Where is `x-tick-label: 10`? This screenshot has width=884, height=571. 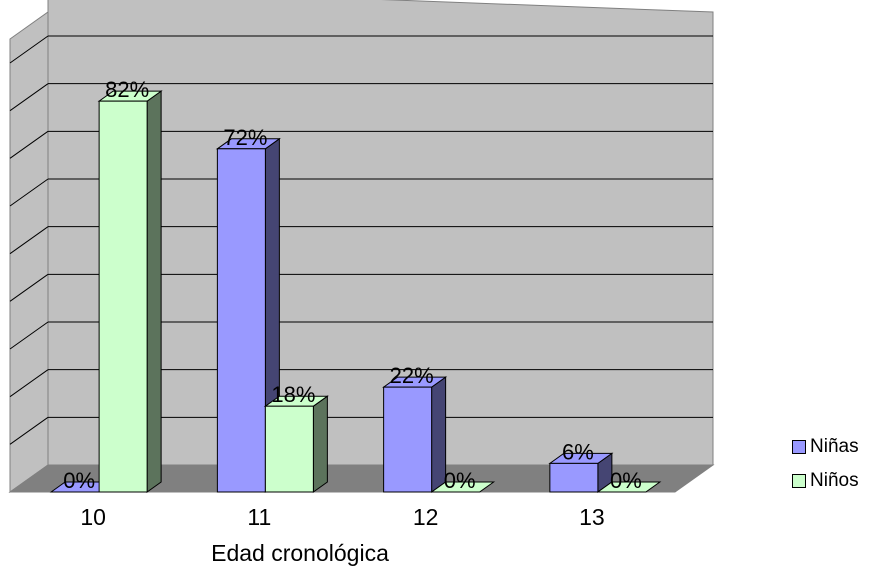
x-tick-label: 10 is located at coordinates (93, 517).